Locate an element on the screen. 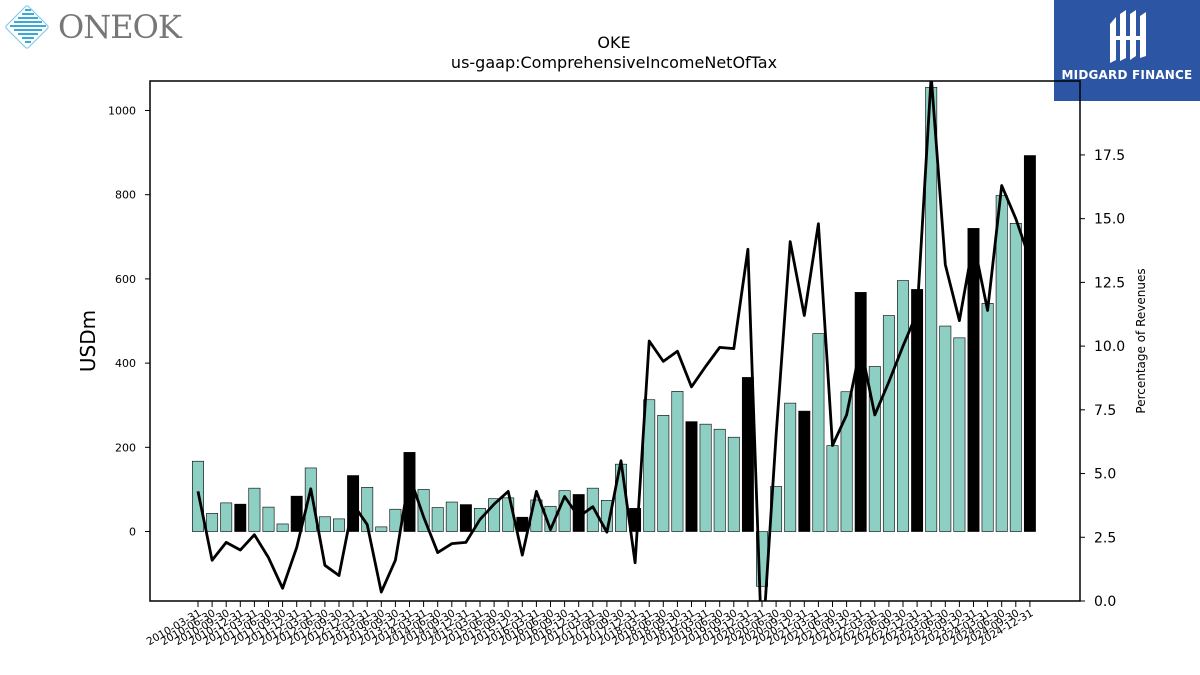  y2-tick-label: 10.0 is located at coordinates (1109, 347).